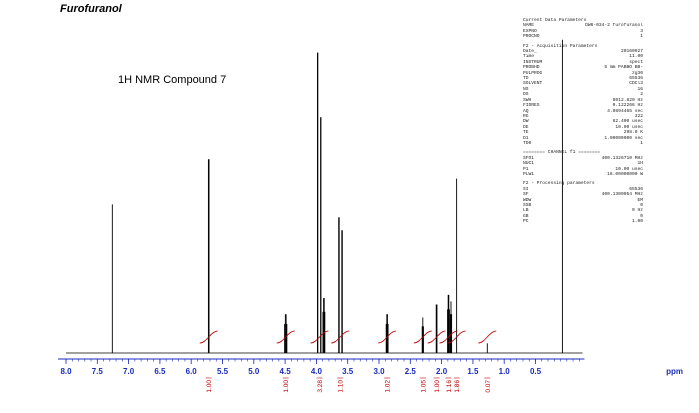 The image size is (699, 413). Describe the element at coordinates (583, 36) in the screenshot. I see `current-param-row: PROCNO 1` at that location.